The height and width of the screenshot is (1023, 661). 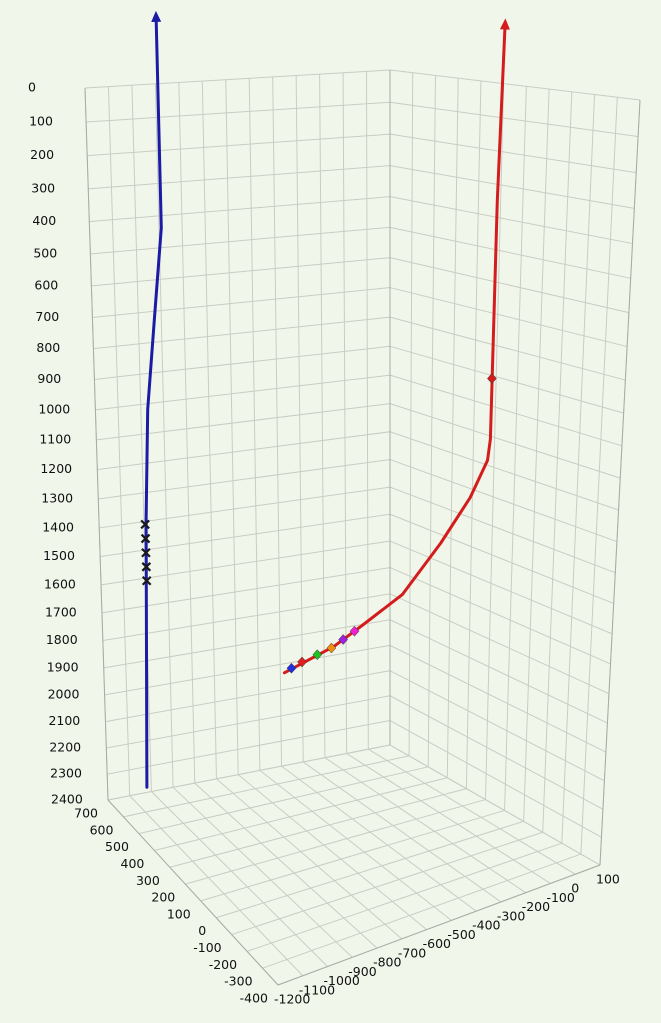 What do you see at coordinates (207, 947) in the screenshot?
I see `y-tick-label: -100` at bounding box center [207, 947].